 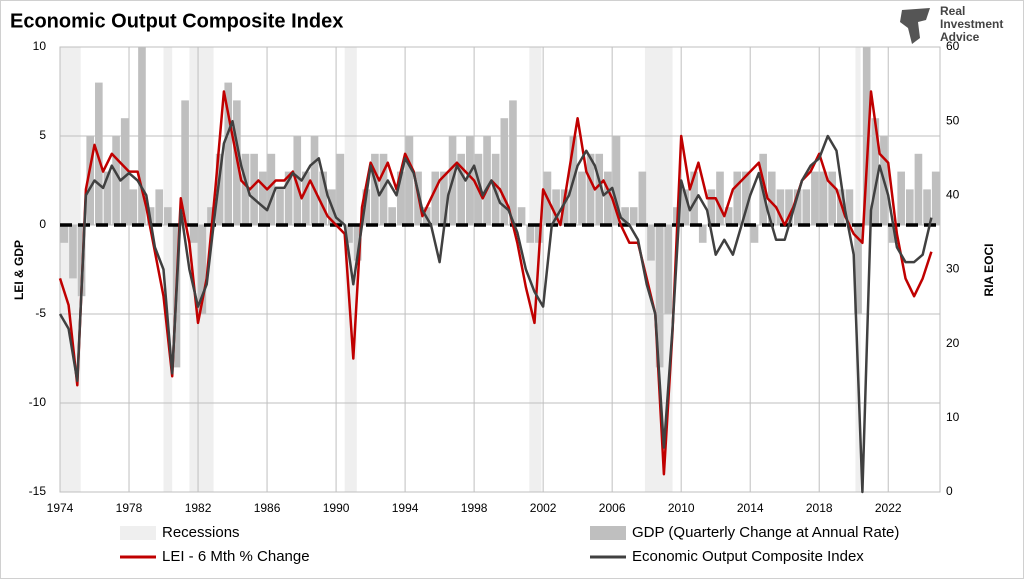 What do you see at coordinates (888, 508) in the screenshot?
I see `x-tick-label: 2022` at bounding box center [888, 508].